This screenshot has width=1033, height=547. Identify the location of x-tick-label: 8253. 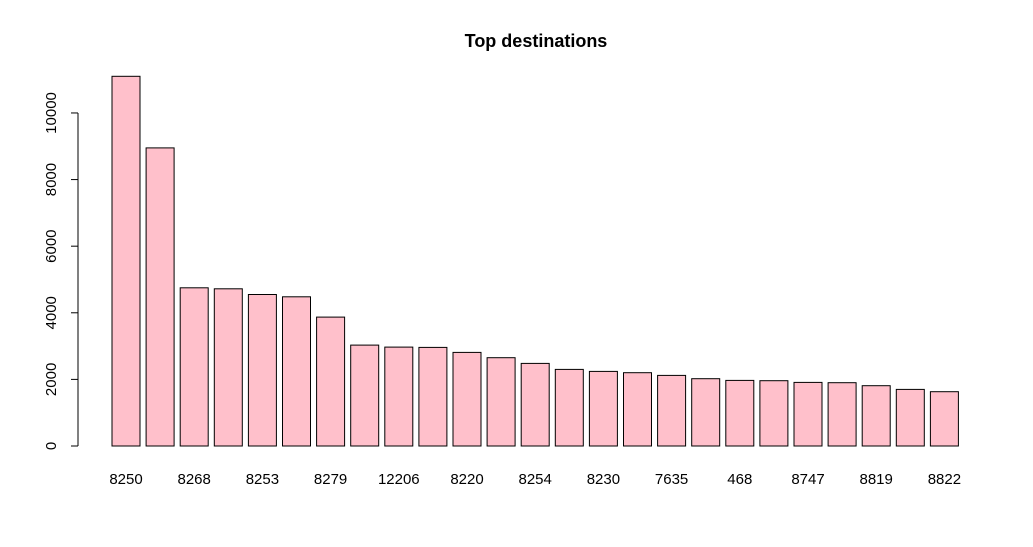
(262, 479).